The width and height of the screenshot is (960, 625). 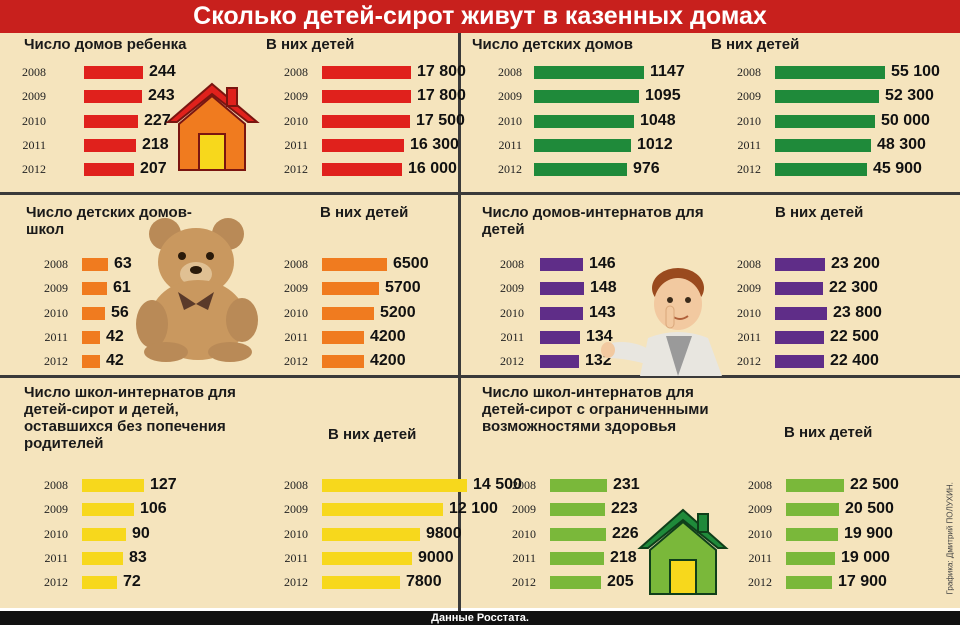 I want to click on bar-row: 2010 90, so click(x=130, y=533).